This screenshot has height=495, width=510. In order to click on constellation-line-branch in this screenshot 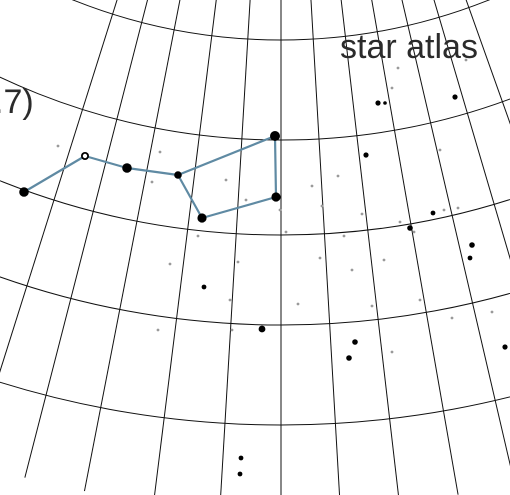, I will do `click(226, 155)`.